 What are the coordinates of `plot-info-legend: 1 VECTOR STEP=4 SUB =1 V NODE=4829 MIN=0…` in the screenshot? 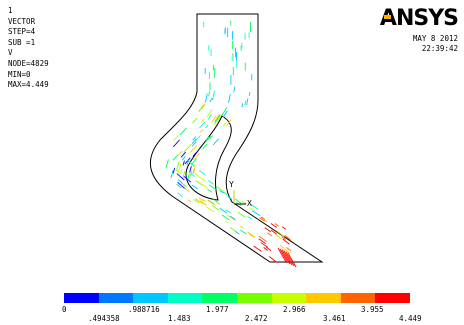 It's located at (28, 48).